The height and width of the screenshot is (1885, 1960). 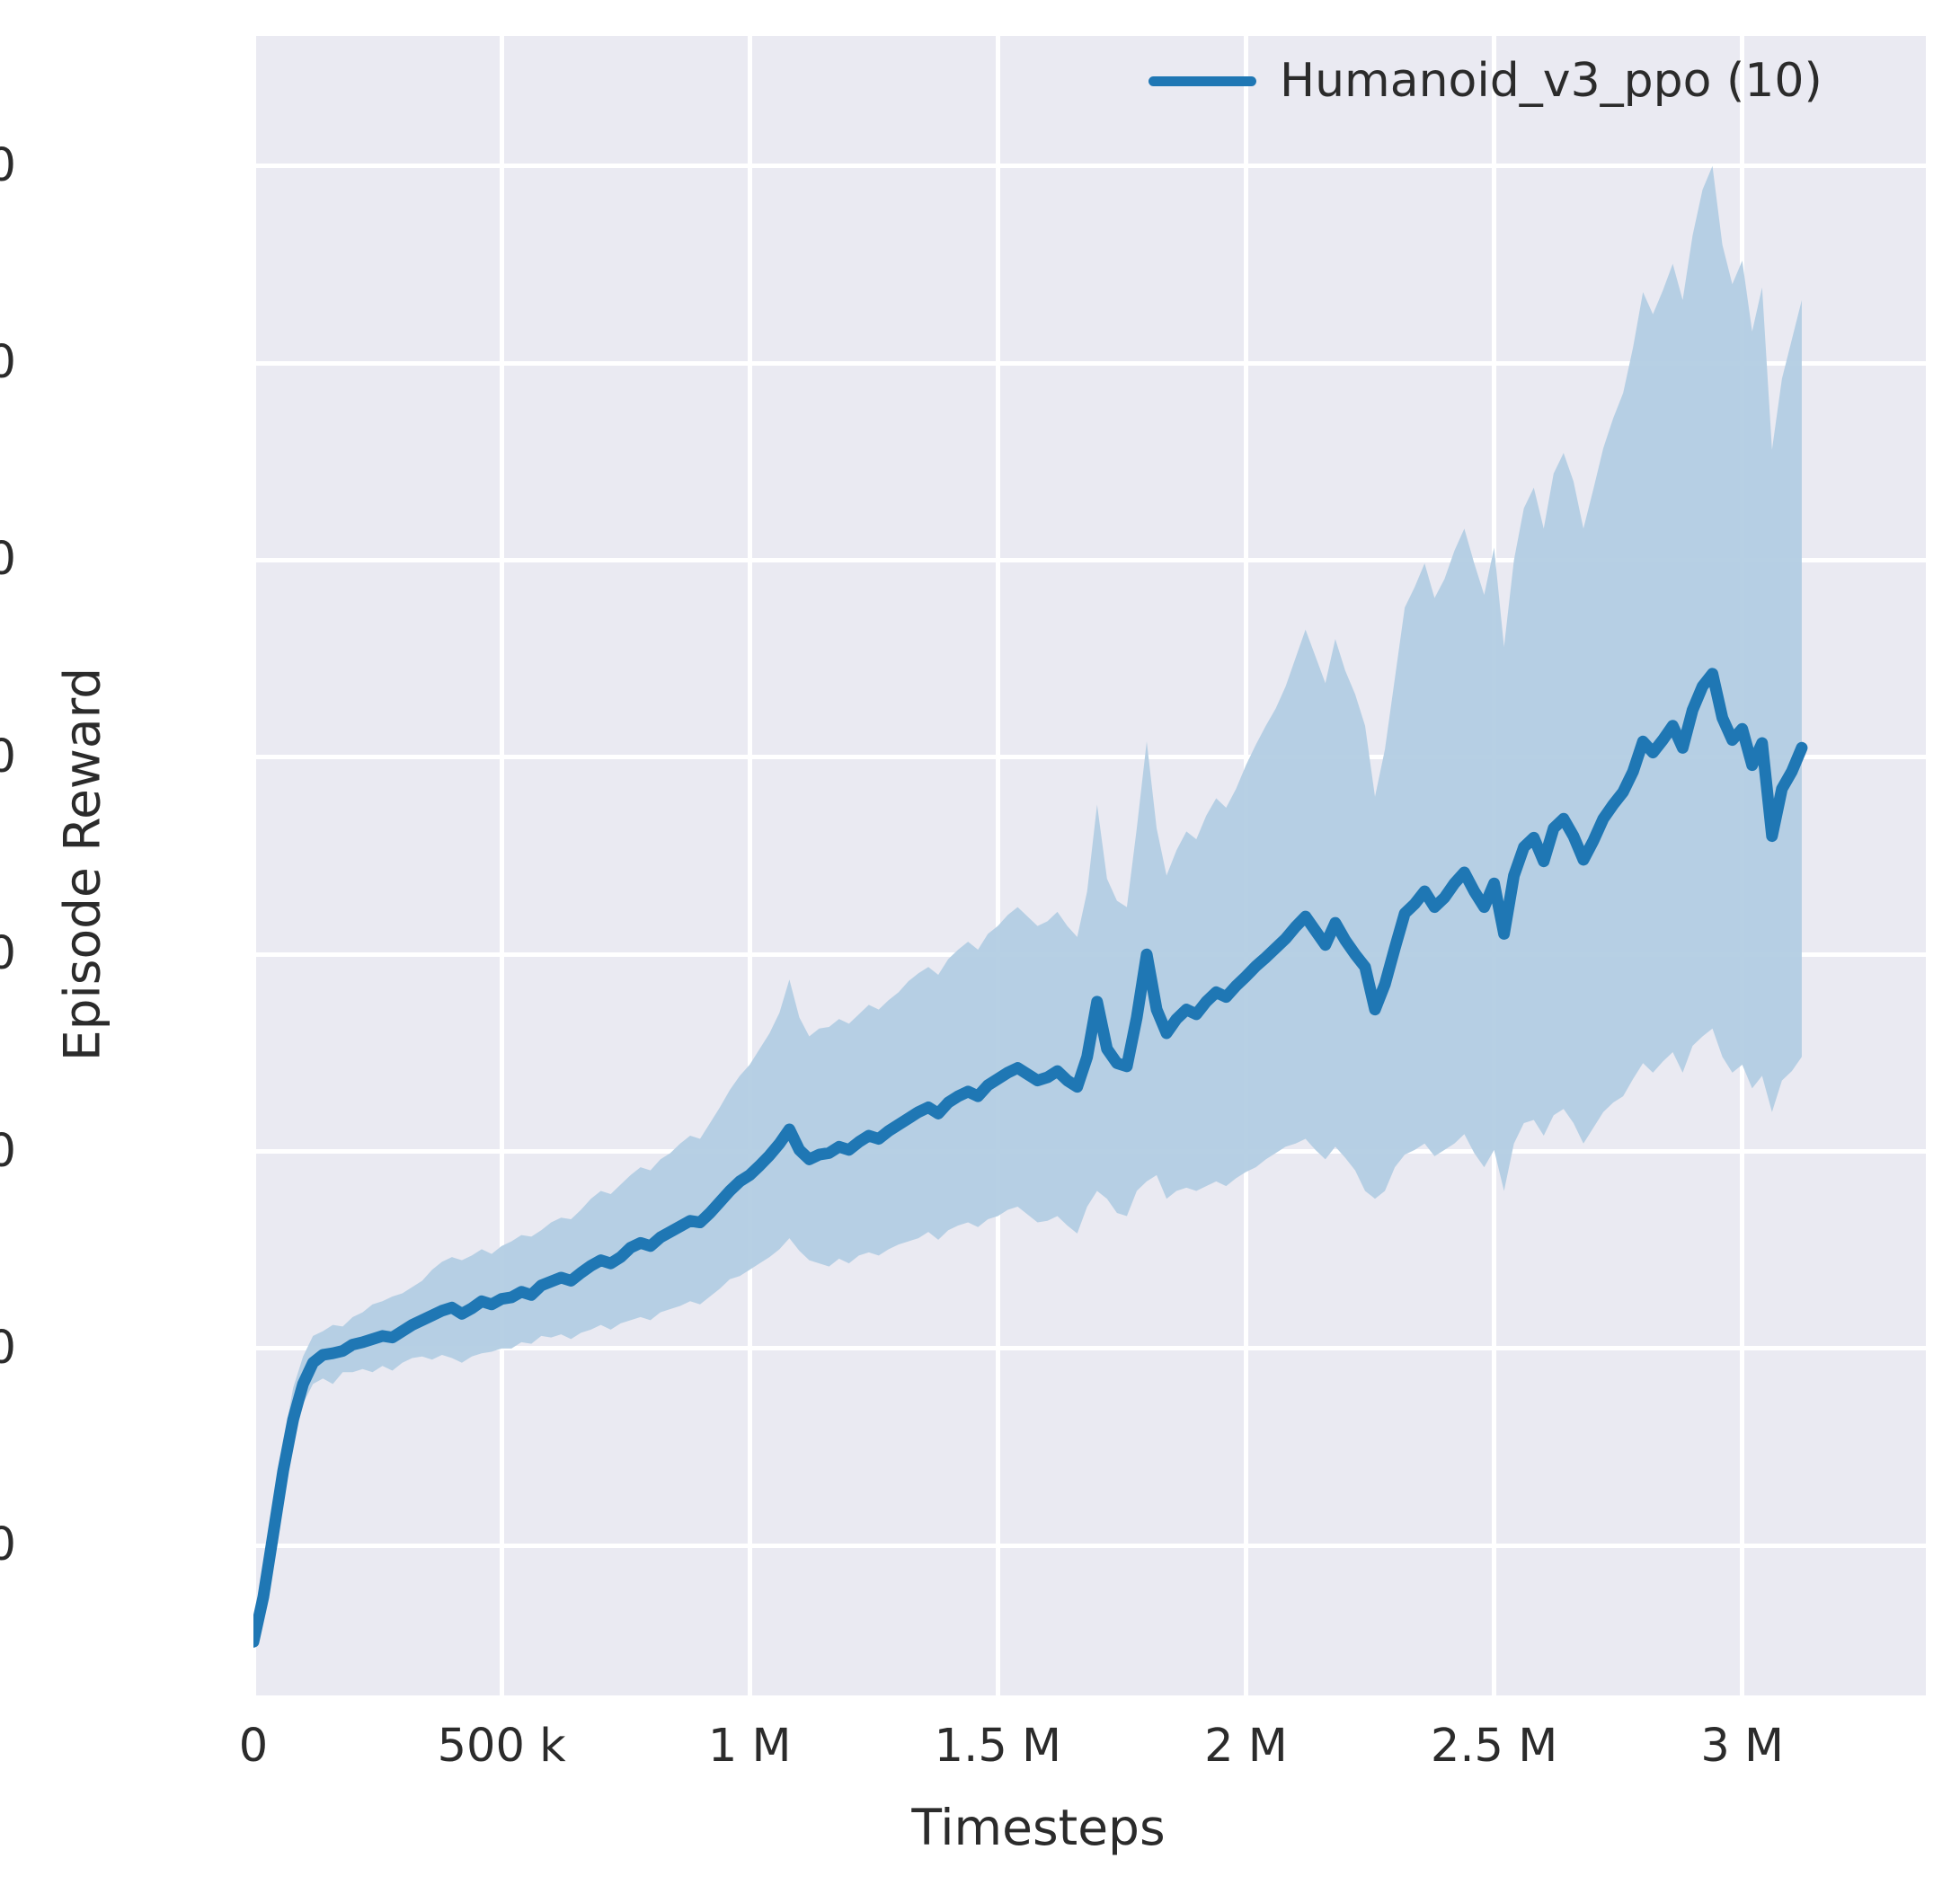 What do you see at coordinates (8, 1348) in the screenshot?
I see `y-tick-500: 500` at bounding box center [8, 1348].